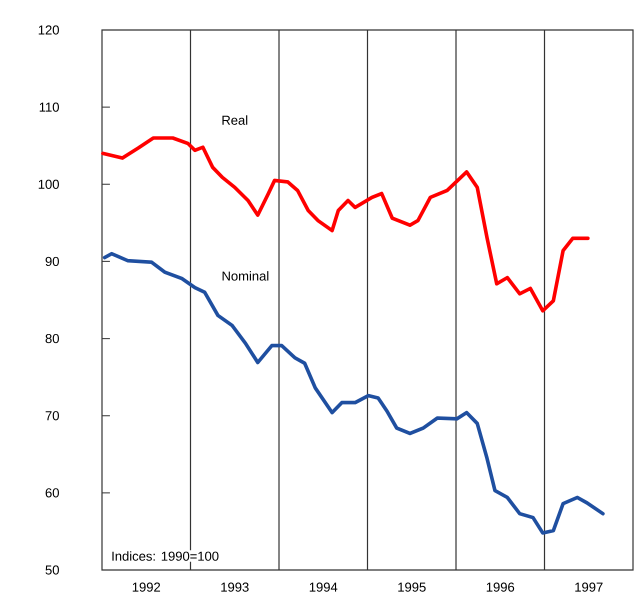  Describe the element at coordinates (500, 587) in the screenshot. I see `x-tick-label: 1996` at that location.